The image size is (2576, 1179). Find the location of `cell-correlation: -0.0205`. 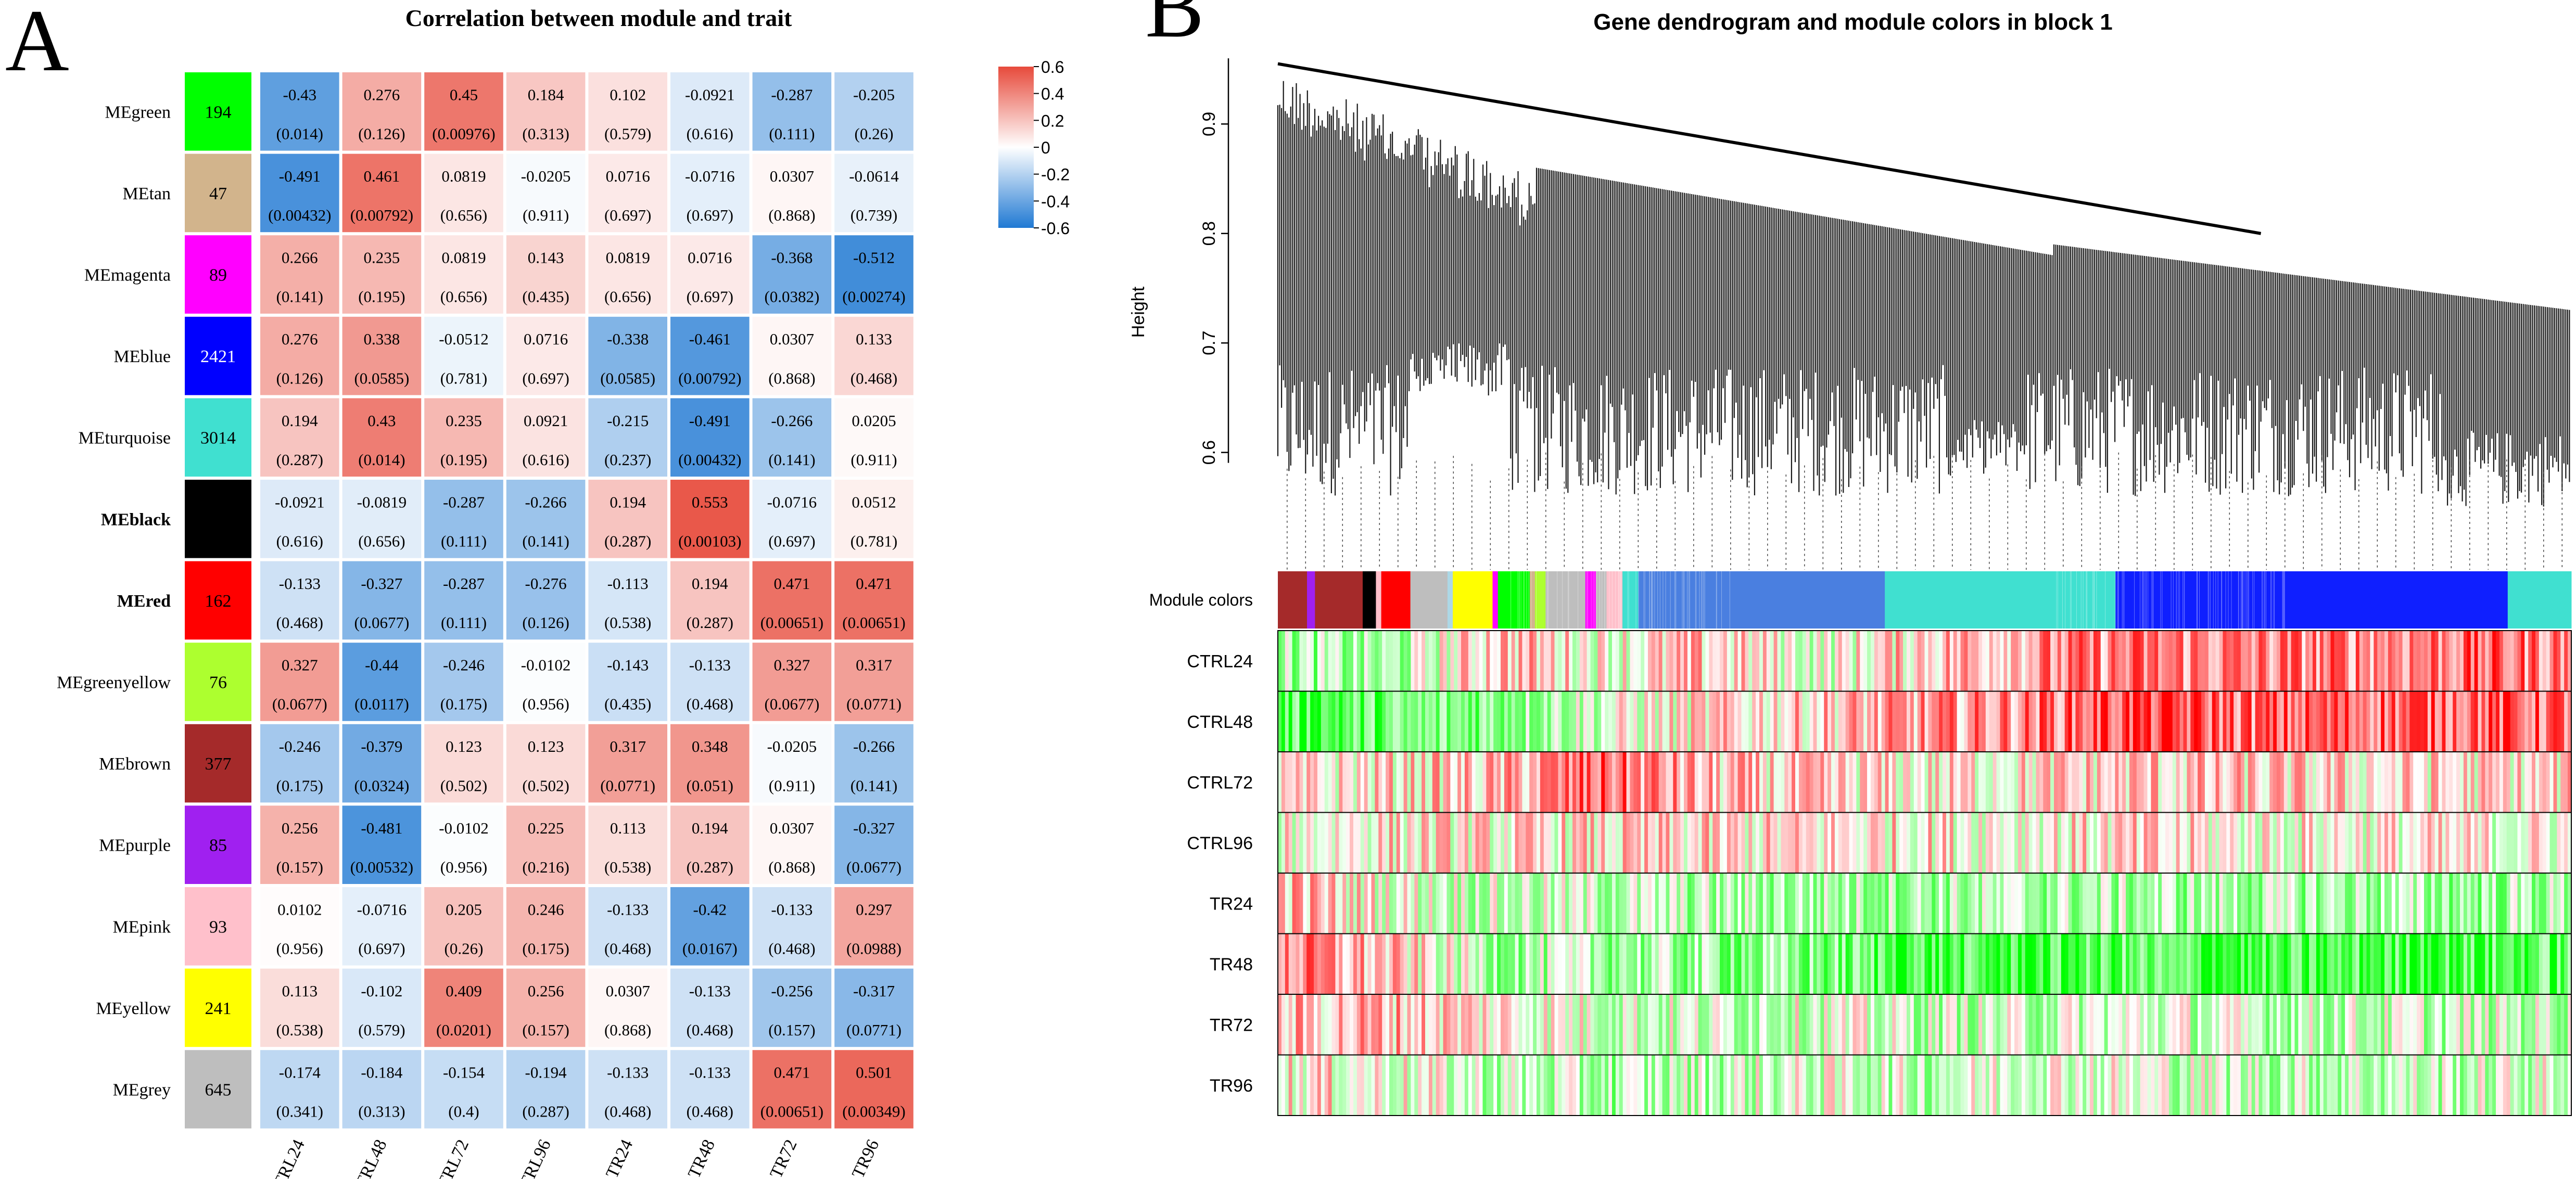

cell-correlation: -0.0205 is located at coordinates (546, 176).